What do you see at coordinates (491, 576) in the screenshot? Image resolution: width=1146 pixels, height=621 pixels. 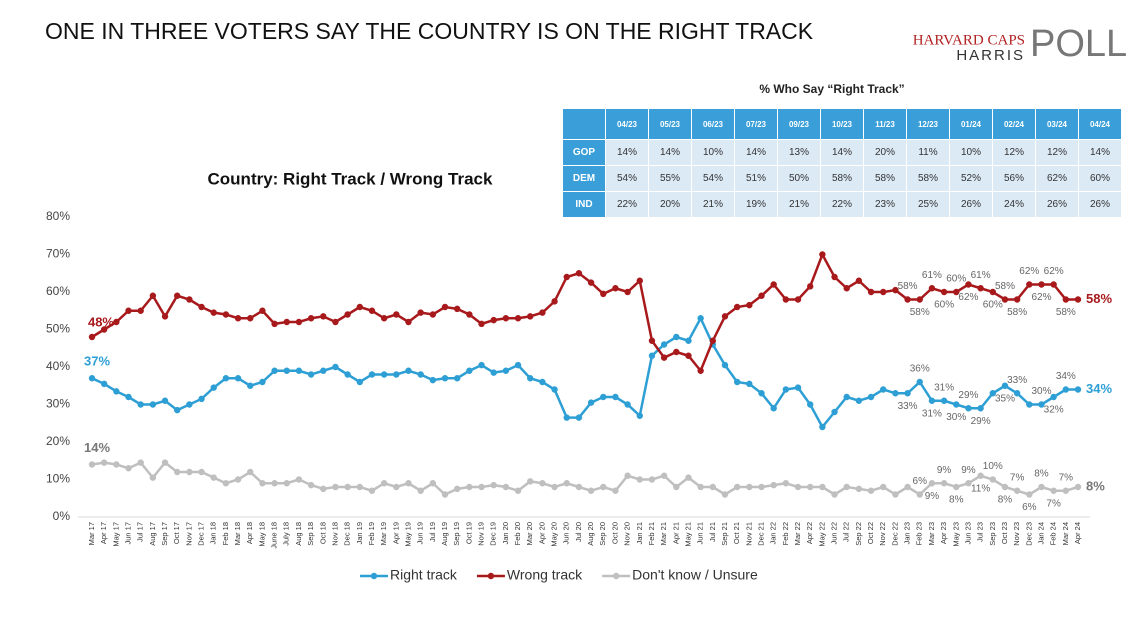 I see `legend-marker` at bounding box center [491, 576].